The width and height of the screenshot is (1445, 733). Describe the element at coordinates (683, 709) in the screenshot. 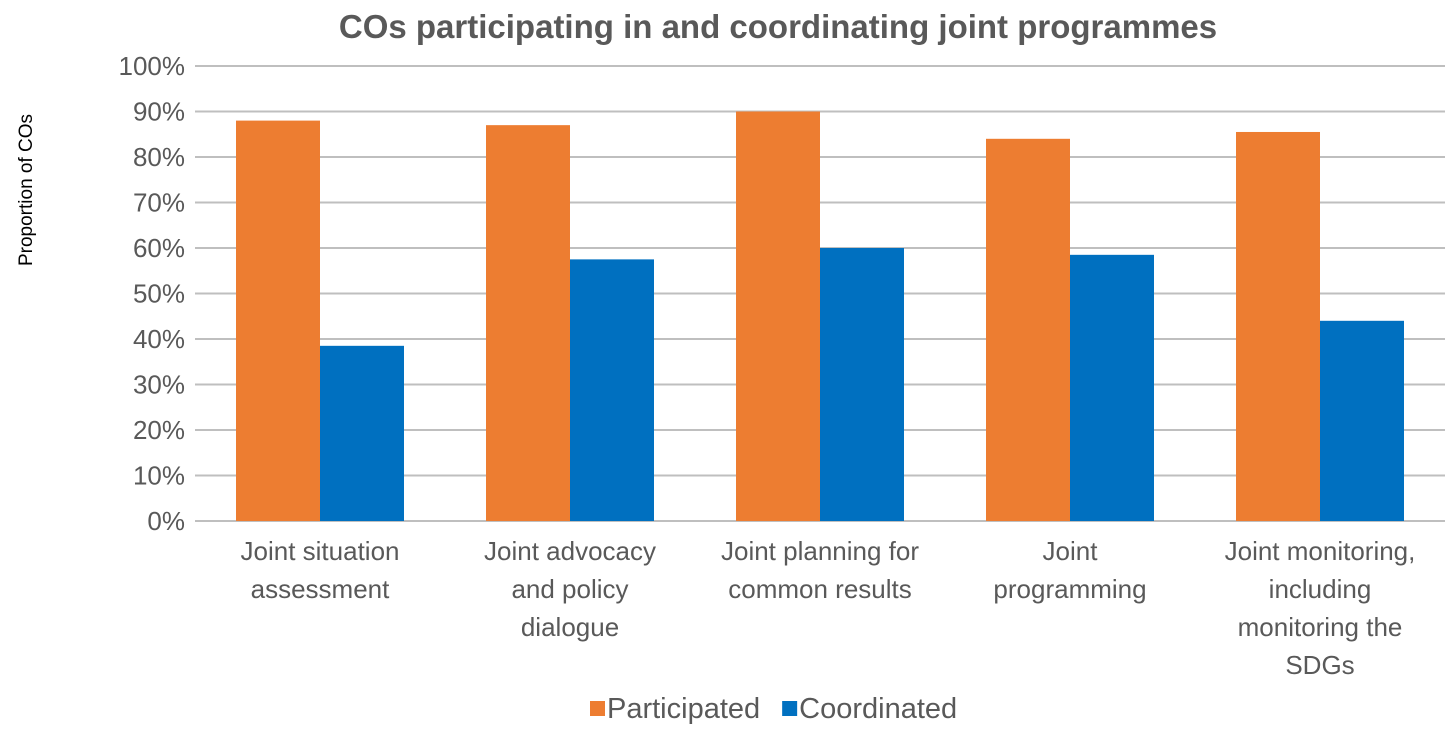

I see `legend-label-participated: Participated` at that location.